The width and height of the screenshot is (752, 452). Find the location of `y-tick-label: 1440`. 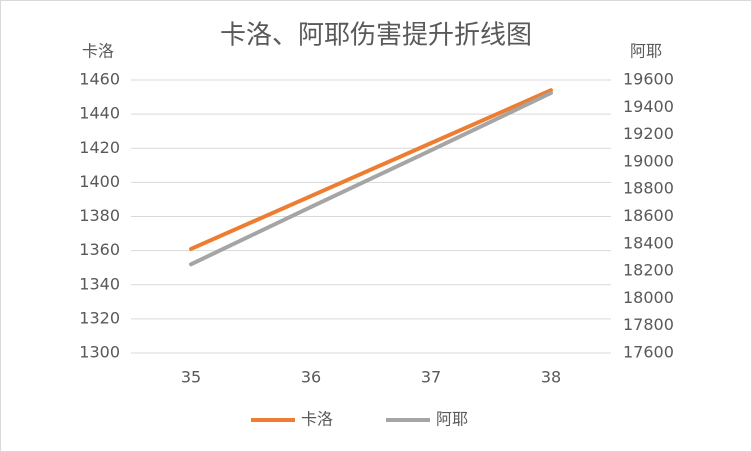

y-tick-label: 1440 is located at coordinates (99, 113).